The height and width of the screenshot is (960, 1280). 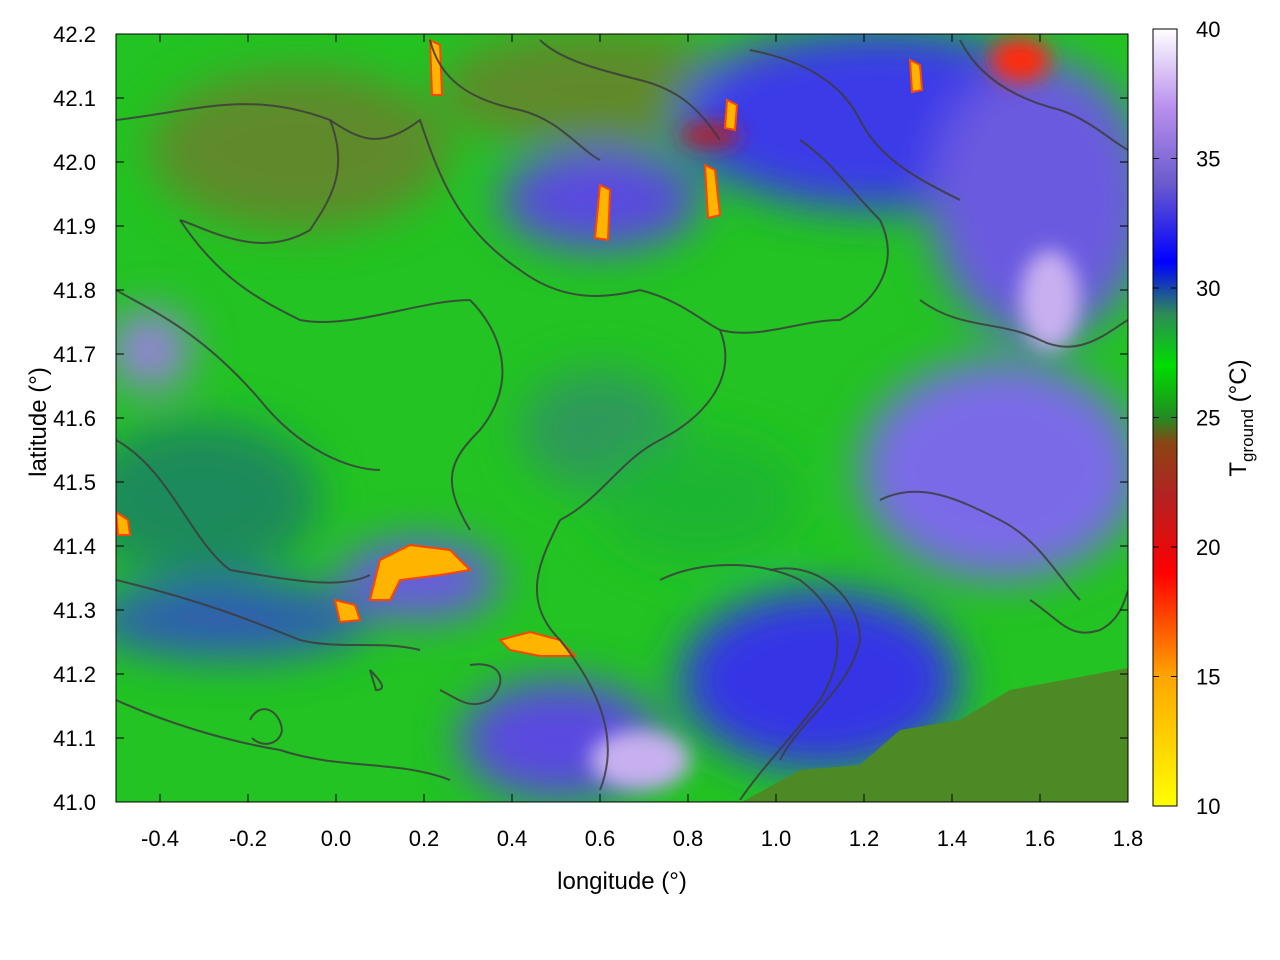 What do you see at coordinates (74, 34) in the screenshot?
I see `y-tick-label: 42.2` at bounding box center [74, 34].